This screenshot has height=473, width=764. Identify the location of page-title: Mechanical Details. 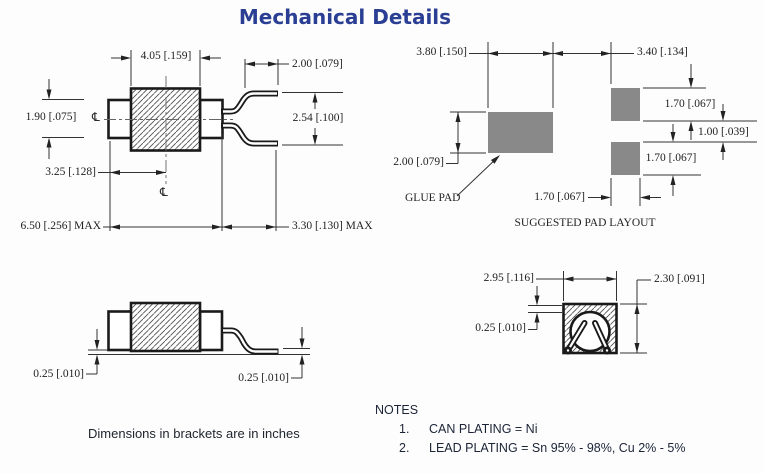
(345, 17).